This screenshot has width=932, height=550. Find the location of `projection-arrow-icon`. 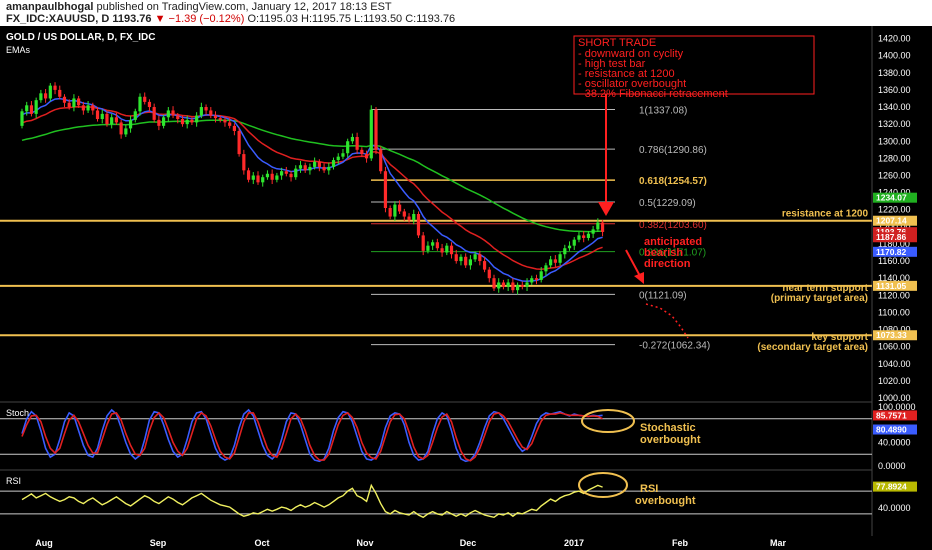

projection-arrow-icon is located at coordinates (639, 278).